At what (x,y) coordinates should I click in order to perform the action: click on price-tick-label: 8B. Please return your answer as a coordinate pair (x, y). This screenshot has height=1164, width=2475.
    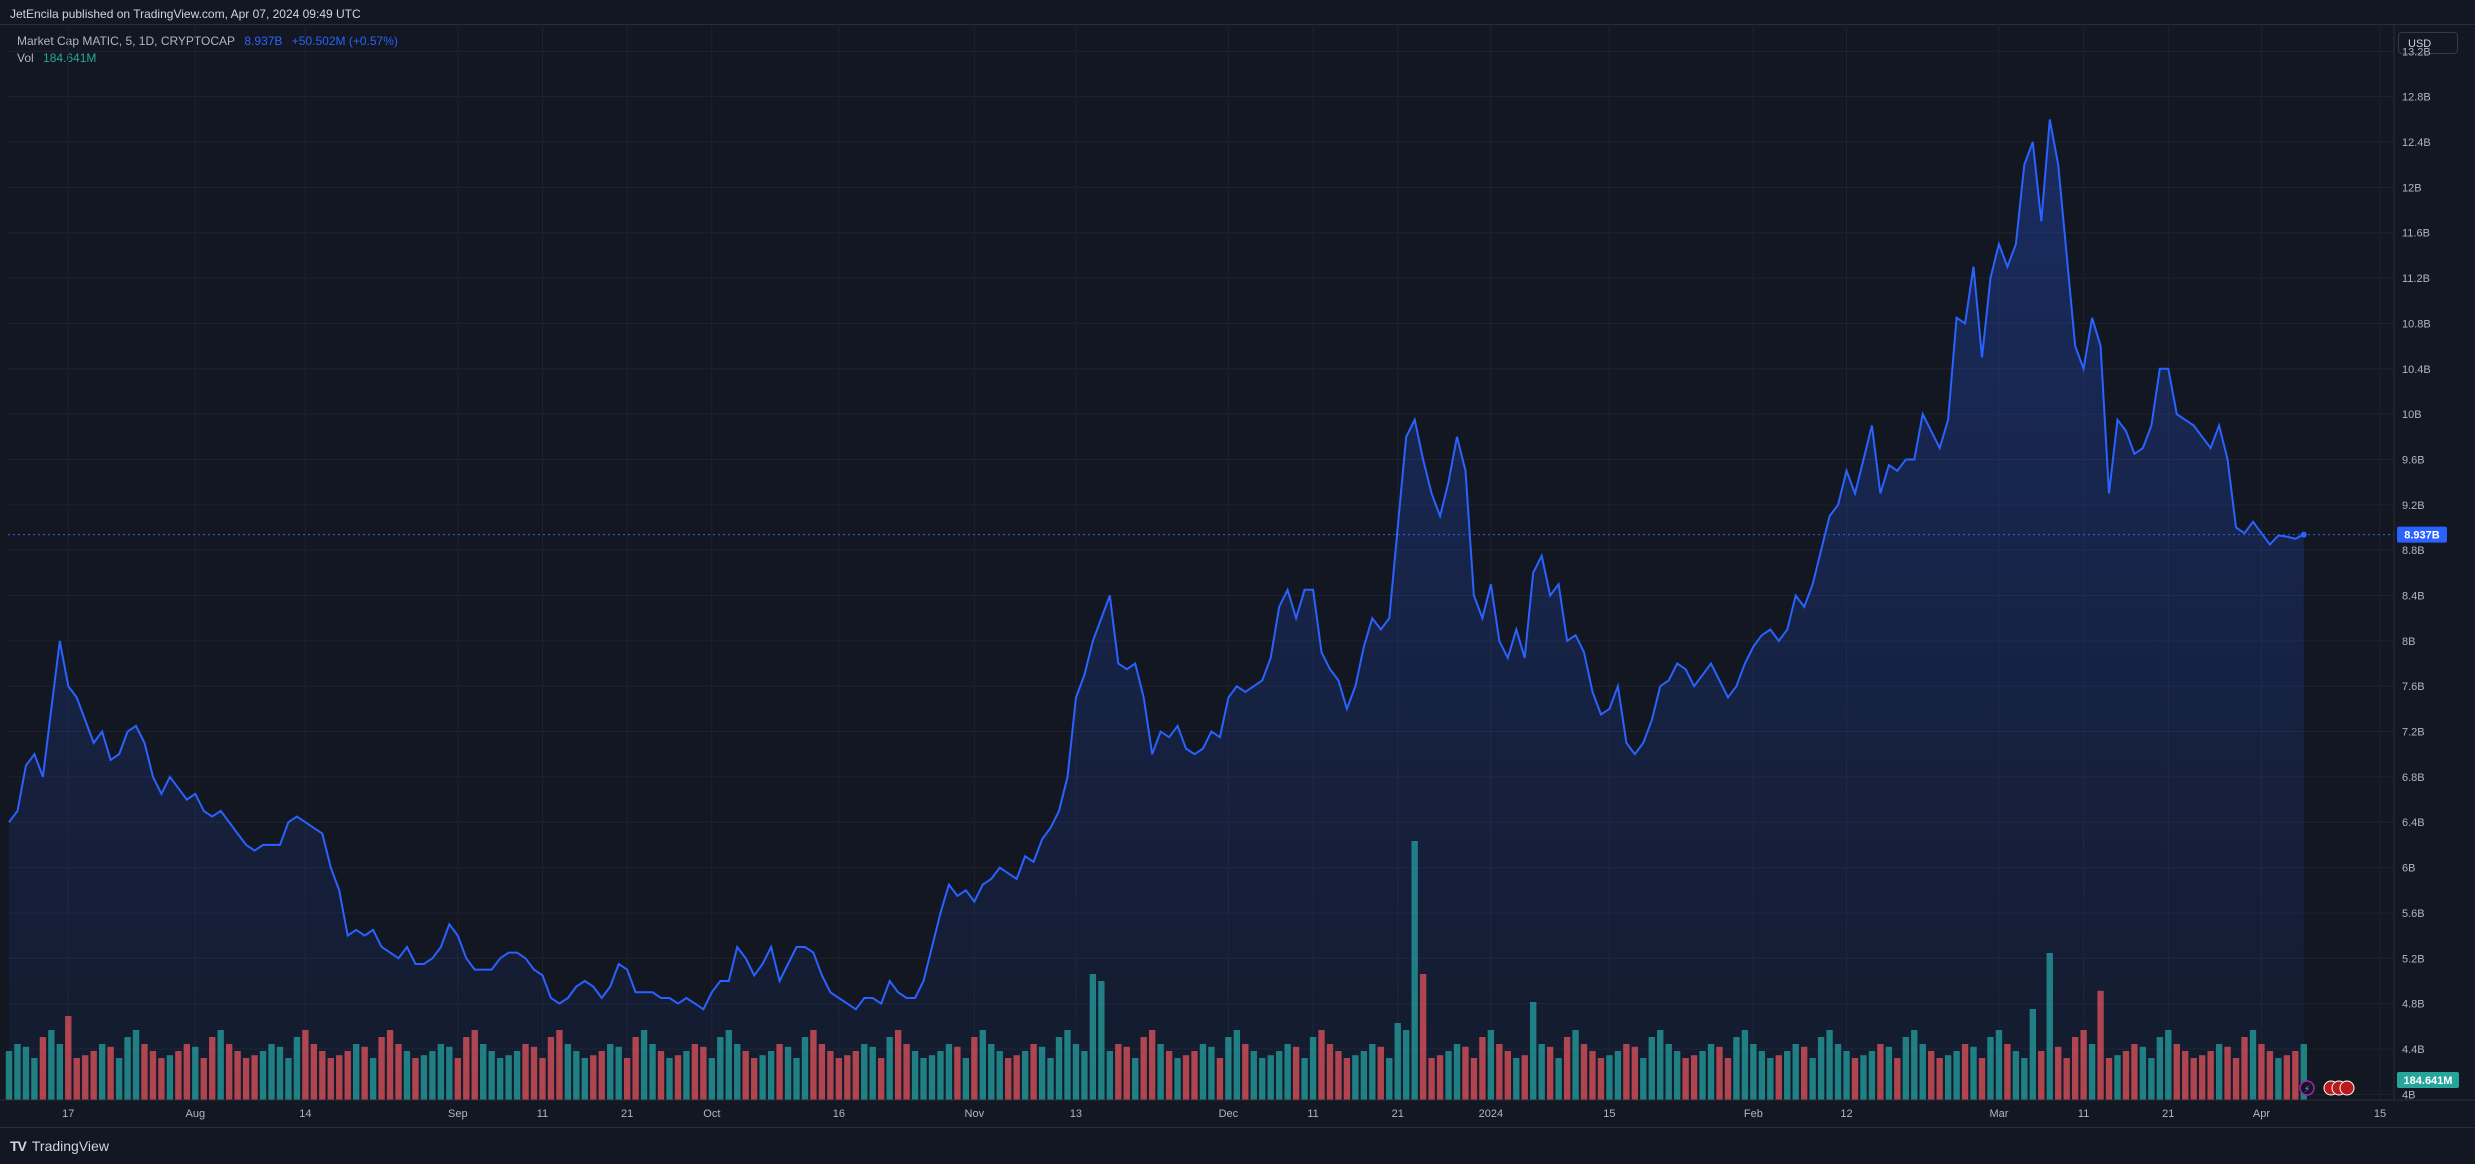
    Looking at the image, I should click on (2408, 642).